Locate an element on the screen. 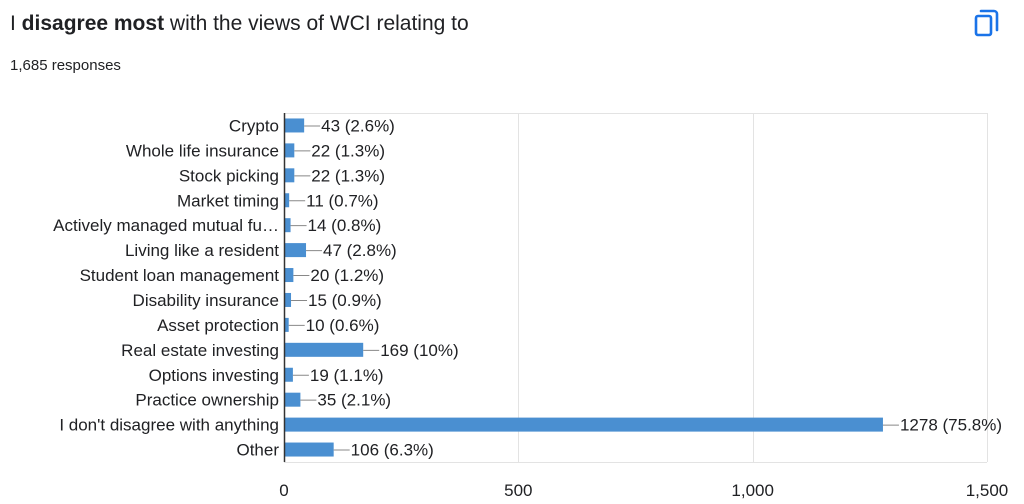 The width and height of the screenshot is (1024, 504). copy-chart-button is located at coordinates (987, 23).